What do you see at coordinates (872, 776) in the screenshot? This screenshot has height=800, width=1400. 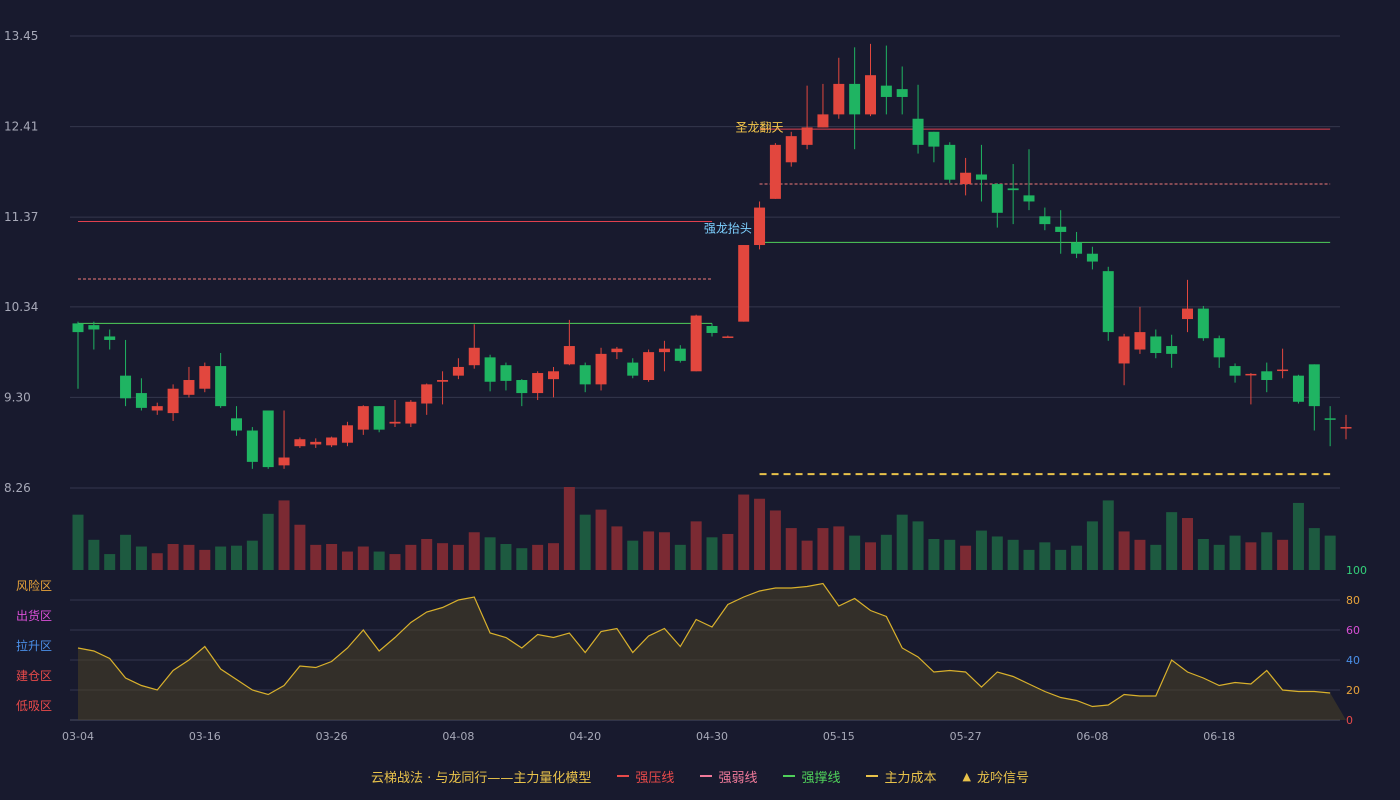 I see `dashed-line-icon` at bounding box center [872, 776].